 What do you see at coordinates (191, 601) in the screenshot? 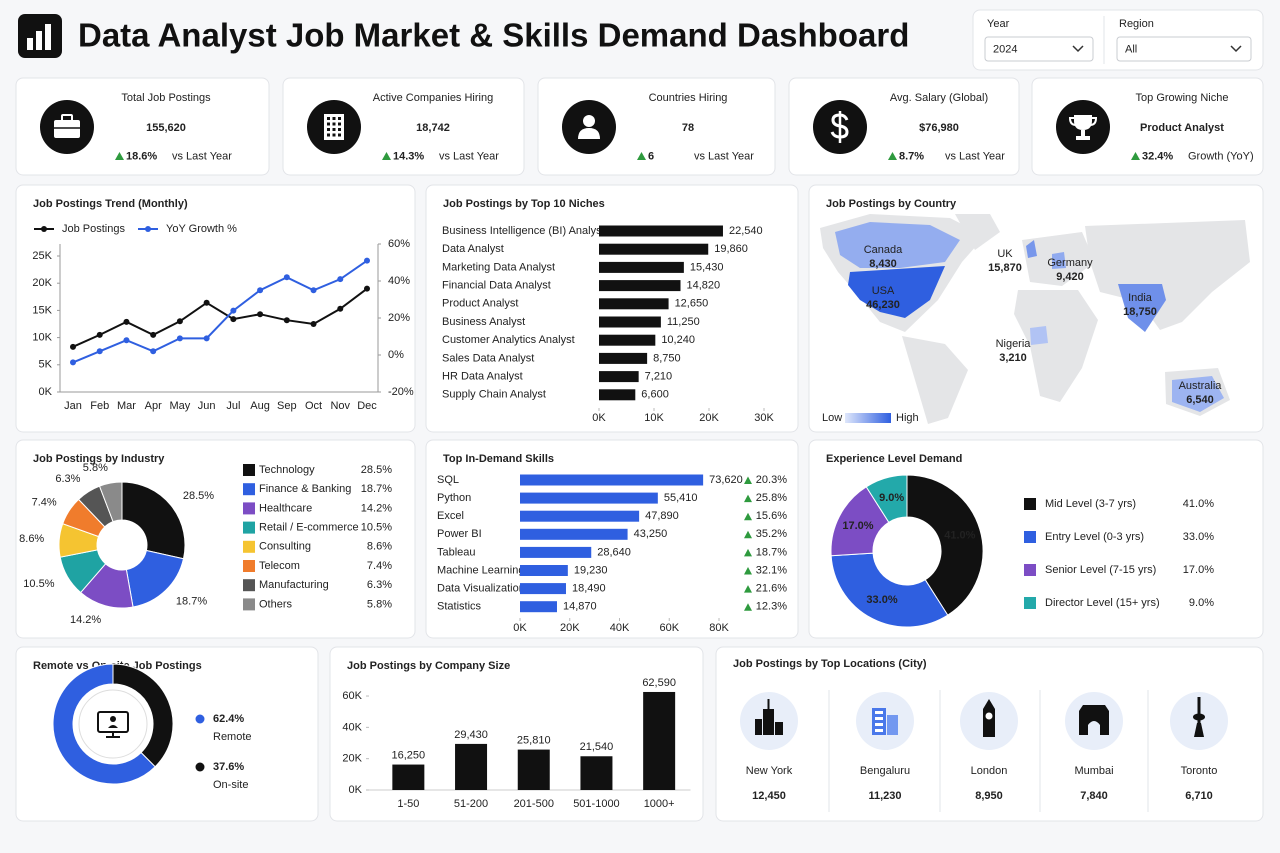
I see `slice-label: 18.7%` at bounding box center [191, 601].